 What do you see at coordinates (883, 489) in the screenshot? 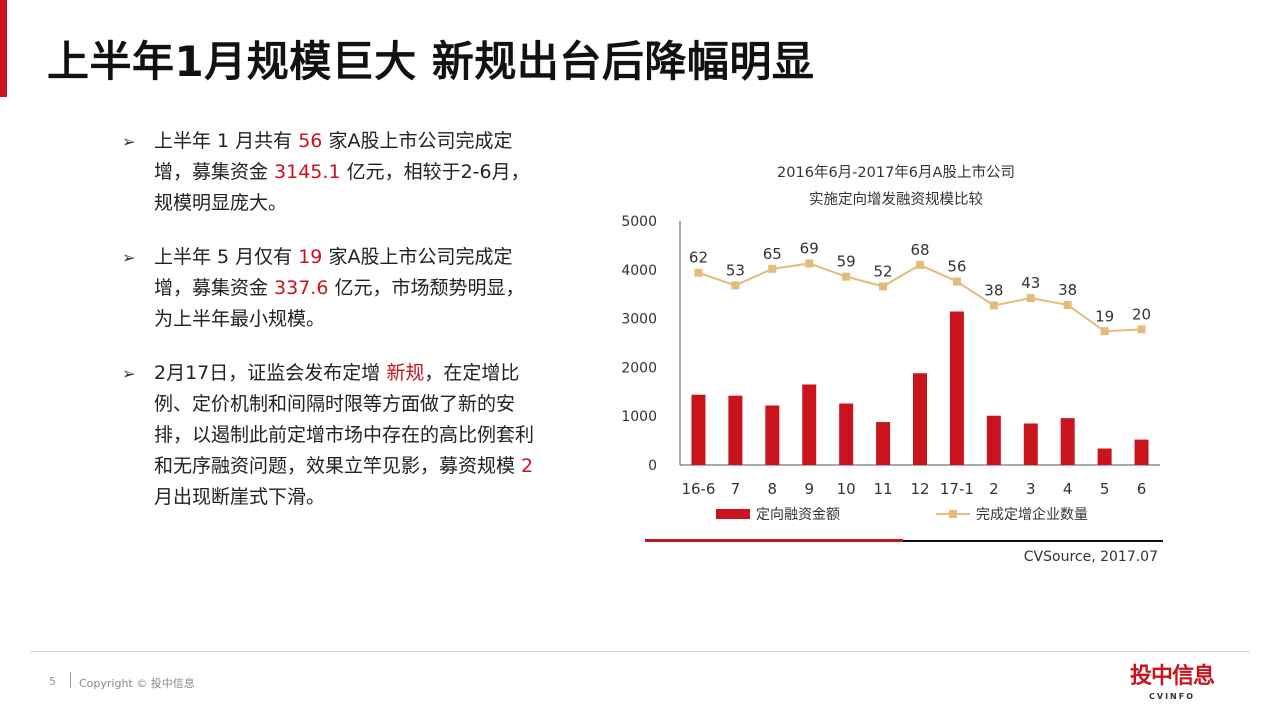
I see `x-tick-label: 11` at bounding box center [883, 489].